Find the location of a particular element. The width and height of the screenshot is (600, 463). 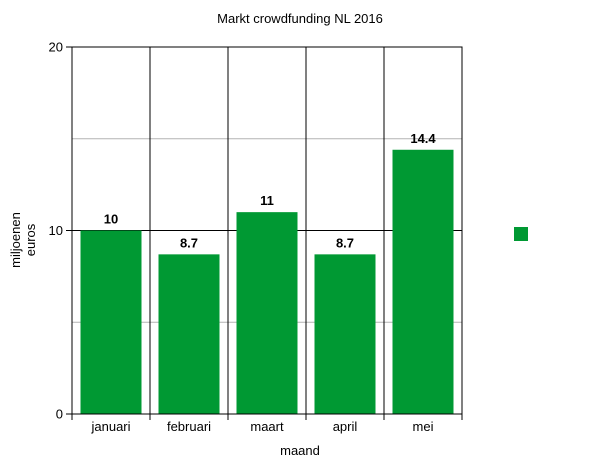

y-axis-ticks: 0 10 20 is located at coordinates (60, 231).